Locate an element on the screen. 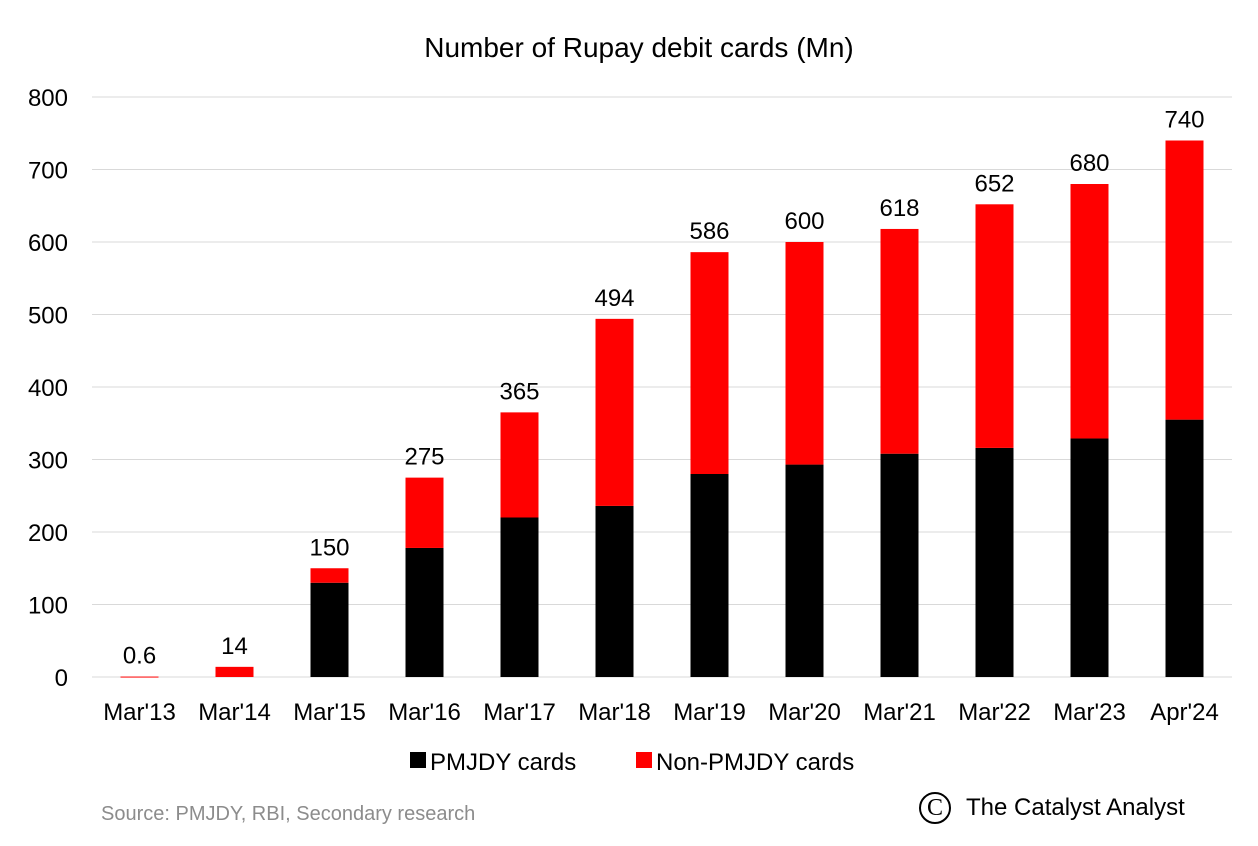 The width and height of the screenshot is (1258, 846). x-tick-label: Mar'19 is located at coordinates (709, 712).